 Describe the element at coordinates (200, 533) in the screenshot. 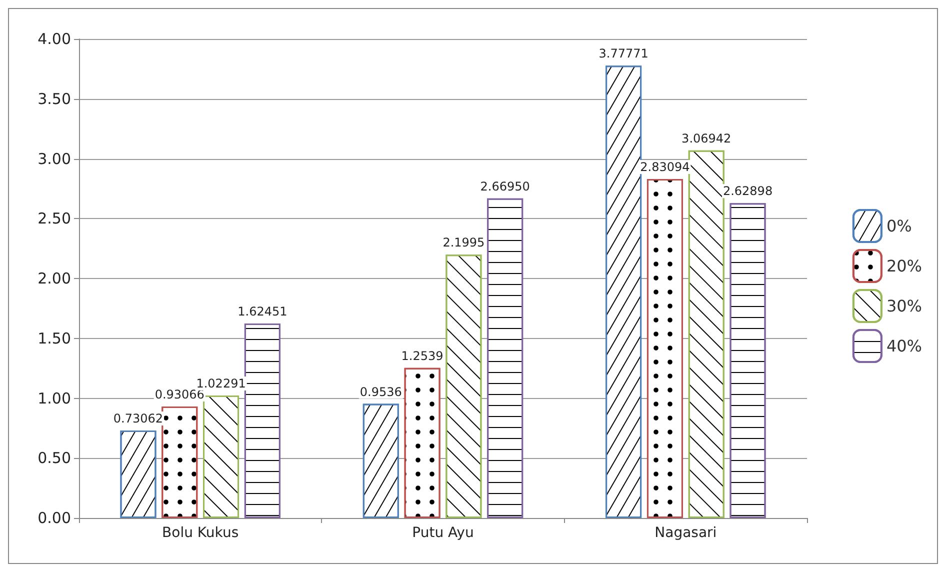

I see `x-tick-label: Bolu Kukus` at that location.